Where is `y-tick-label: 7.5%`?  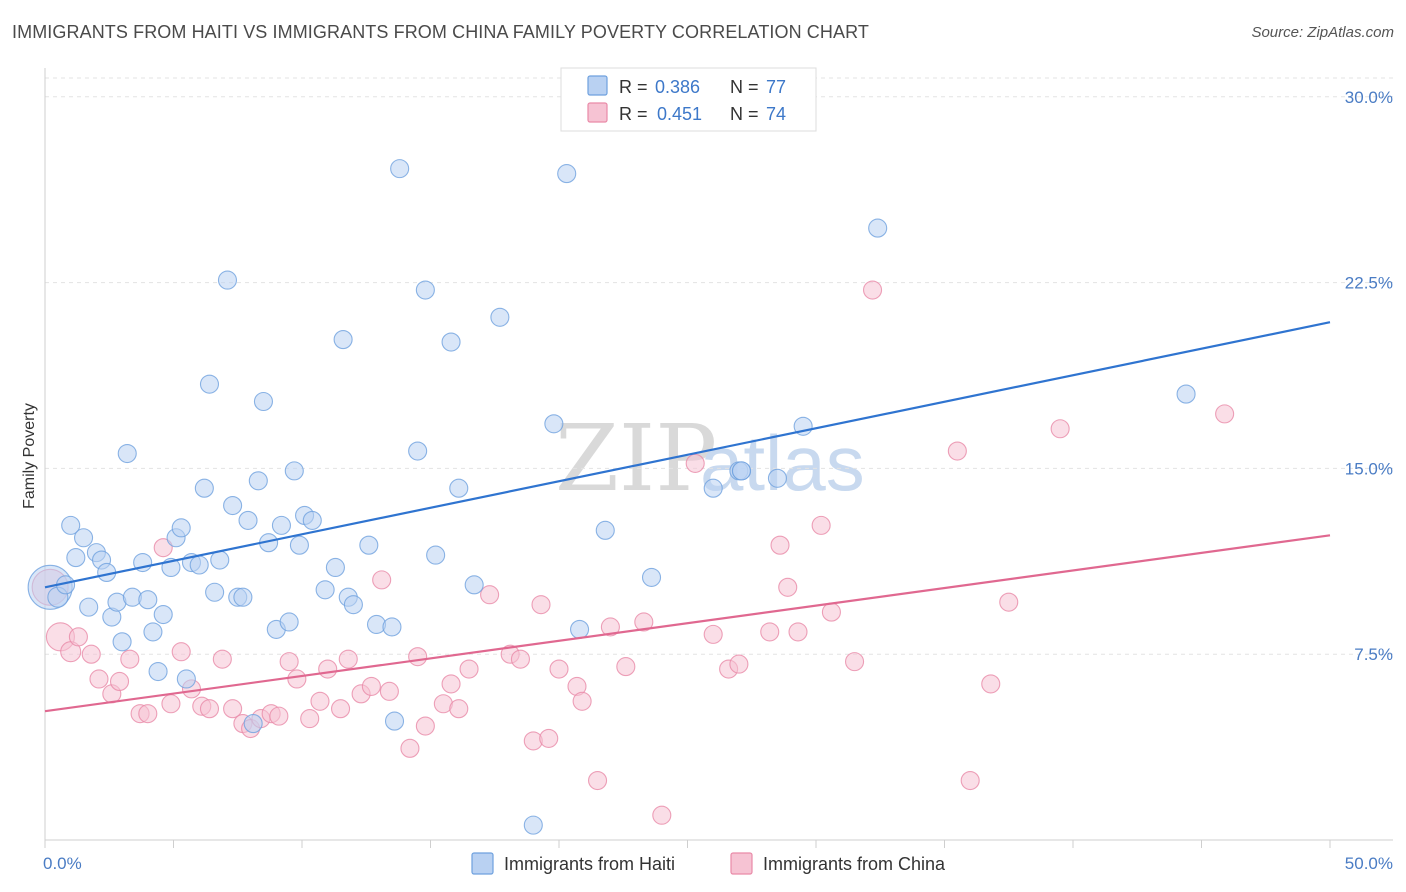 y-tick-label: 7.5% is located at coordinates (1373, 654).